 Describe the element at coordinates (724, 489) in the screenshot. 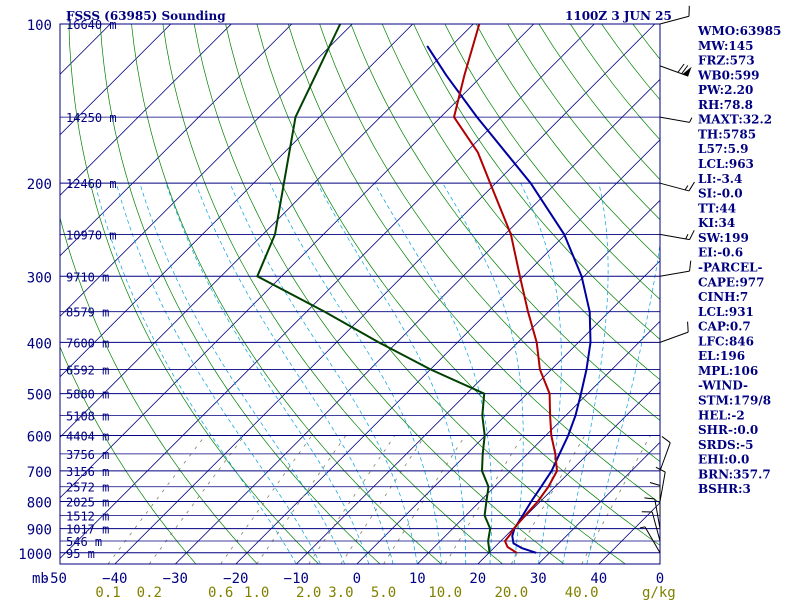

I see `index-value: BSHR:3` at that location.